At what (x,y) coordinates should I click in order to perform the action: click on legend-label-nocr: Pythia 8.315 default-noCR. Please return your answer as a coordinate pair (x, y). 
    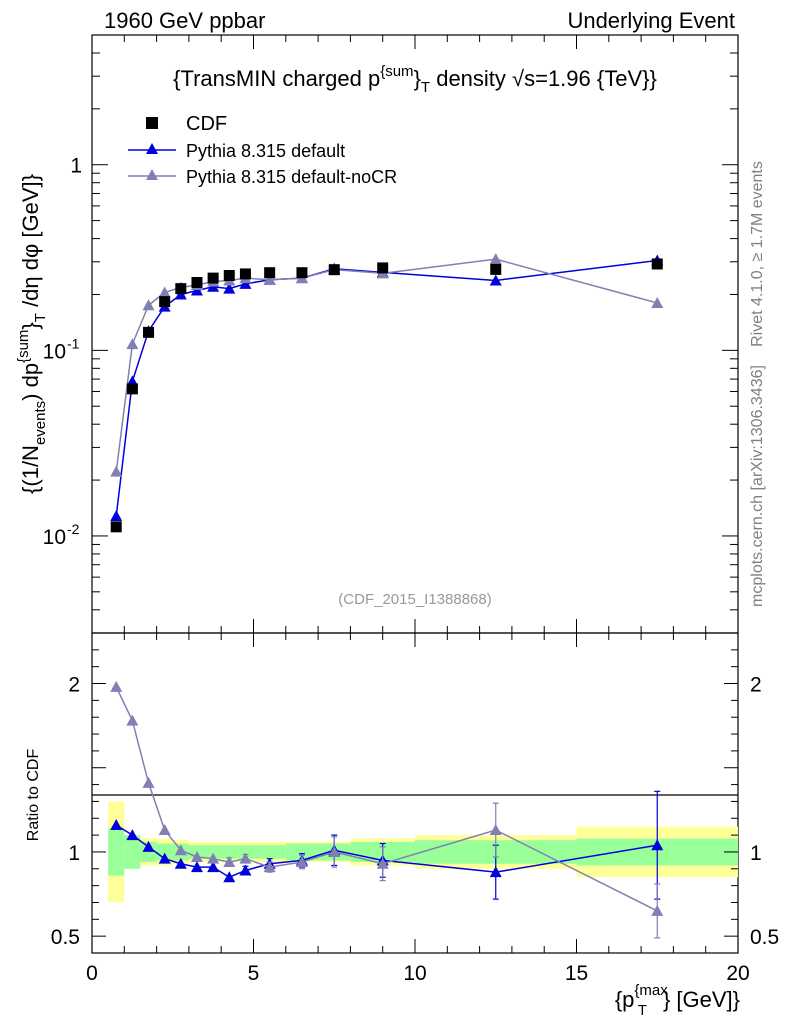
    Looking at the image, I should click on (291, 177).